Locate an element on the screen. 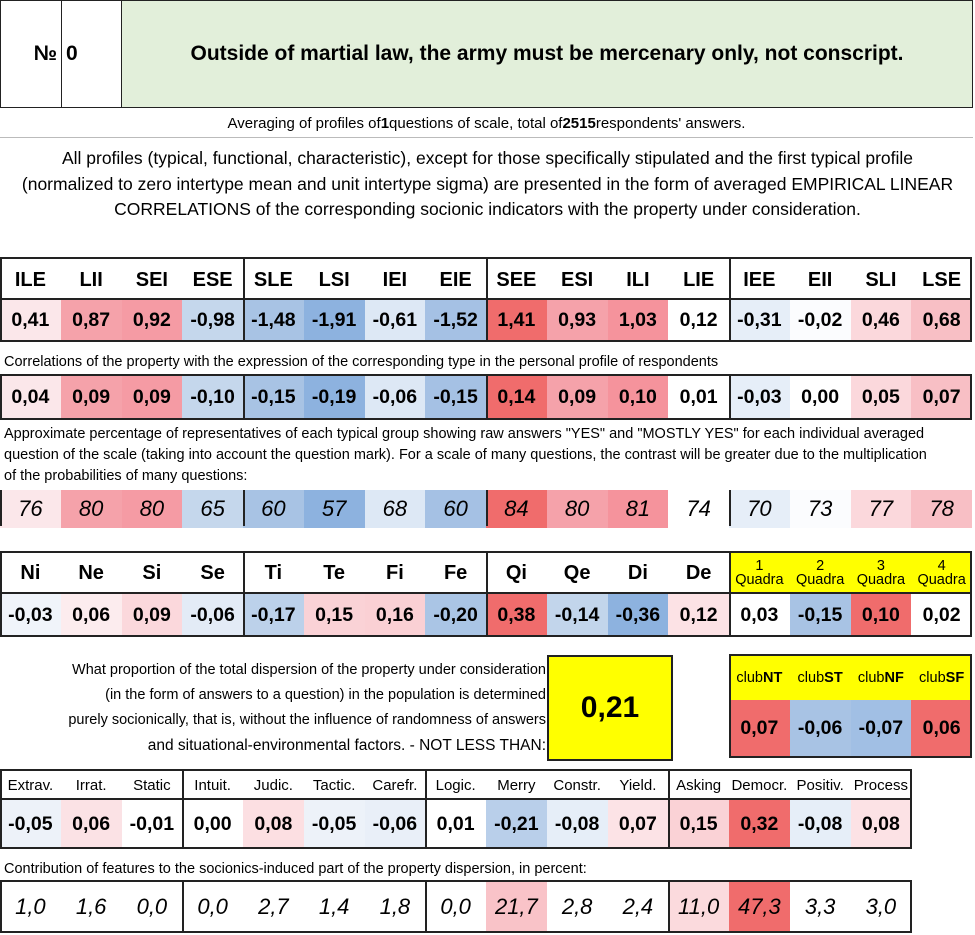 This screenshot has width=975, height=935. correlation-value: 0,07 is located at coordinates (941, 397).